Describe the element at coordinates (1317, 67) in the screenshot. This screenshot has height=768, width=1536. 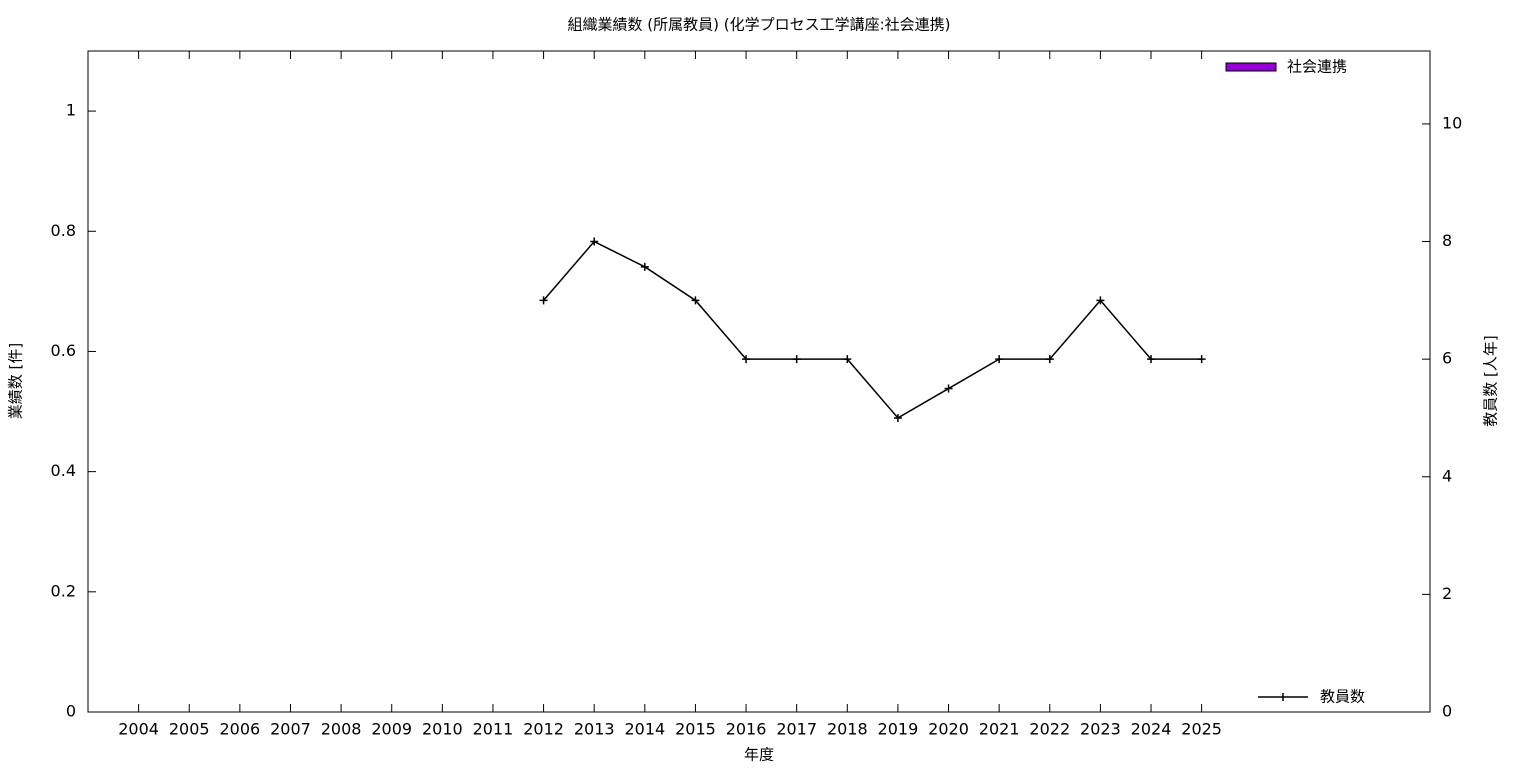
I see `legend-label: 社会連携` at that location.